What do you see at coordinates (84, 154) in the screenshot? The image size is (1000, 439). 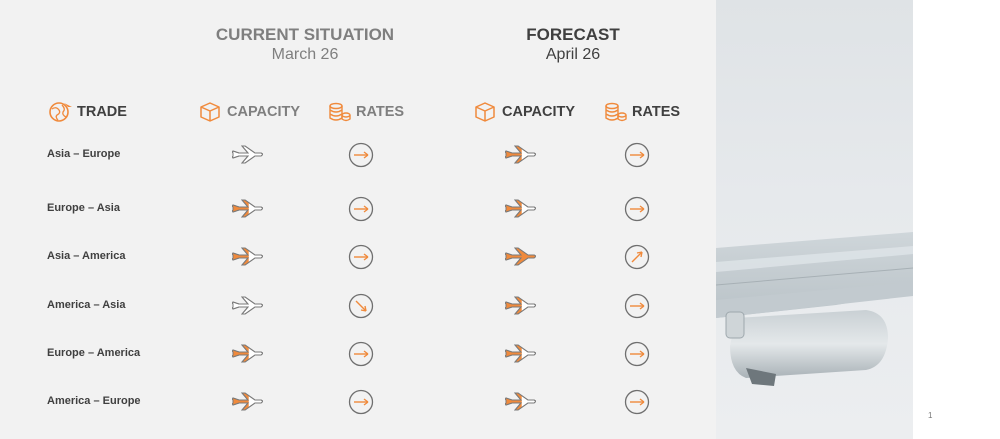 I see `trade-row-label: Asia – Europe` at bounding box center [84, 154].